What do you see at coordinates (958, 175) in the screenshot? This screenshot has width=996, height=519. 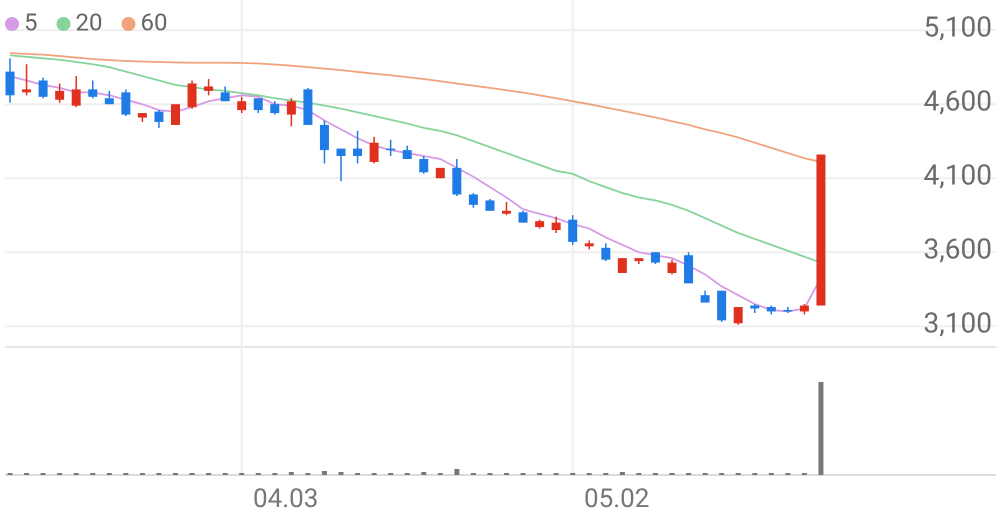 I see `y-tick-label: 4,100` at bounding box center [958, 175].